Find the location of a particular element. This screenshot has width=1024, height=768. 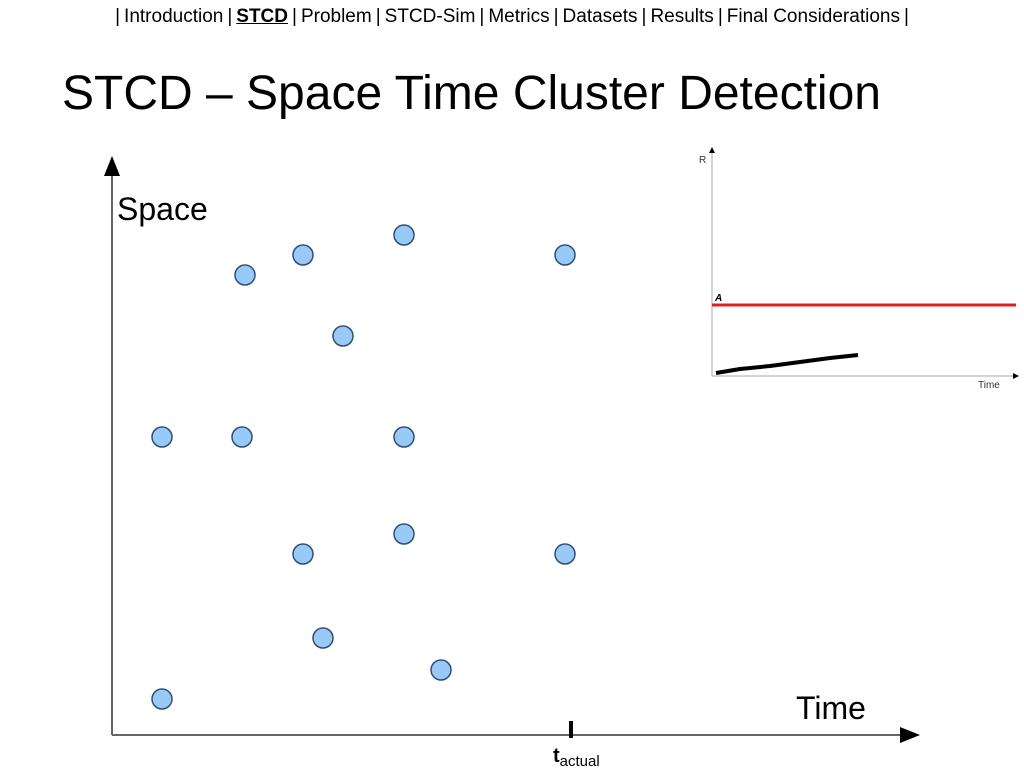

nav-item: Introduction is located at coordinates (174, 16).